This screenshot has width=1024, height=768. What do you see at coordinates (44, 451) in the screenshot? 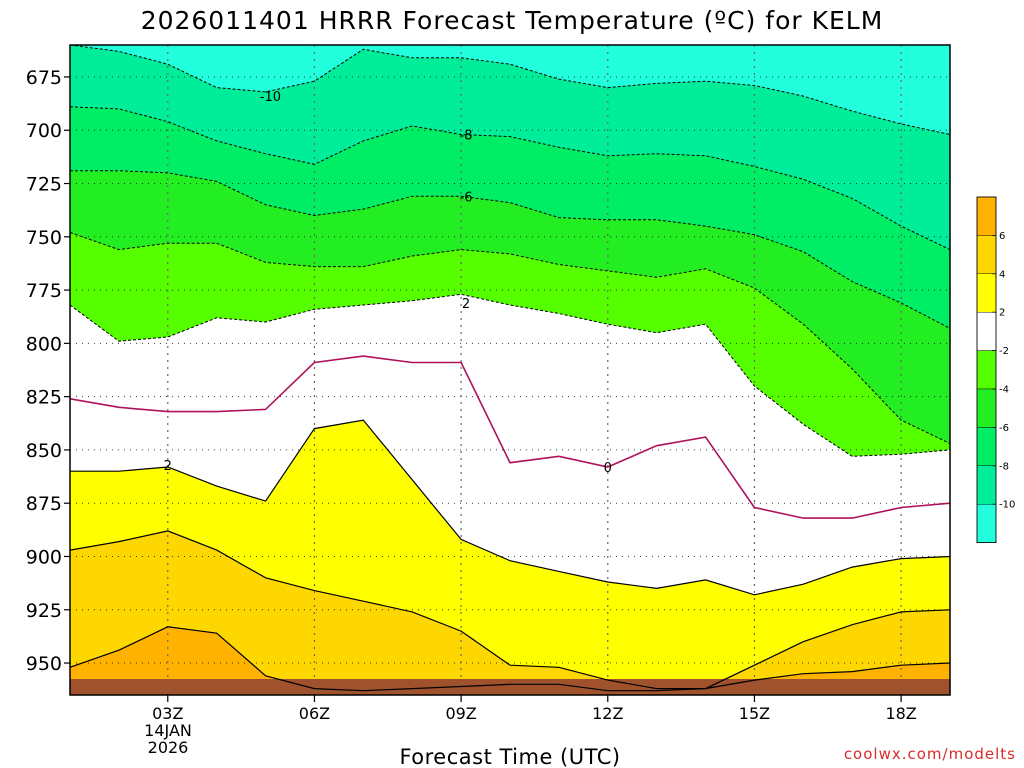
I see `y-tick-label: 850` at bounding box center [44, 451].